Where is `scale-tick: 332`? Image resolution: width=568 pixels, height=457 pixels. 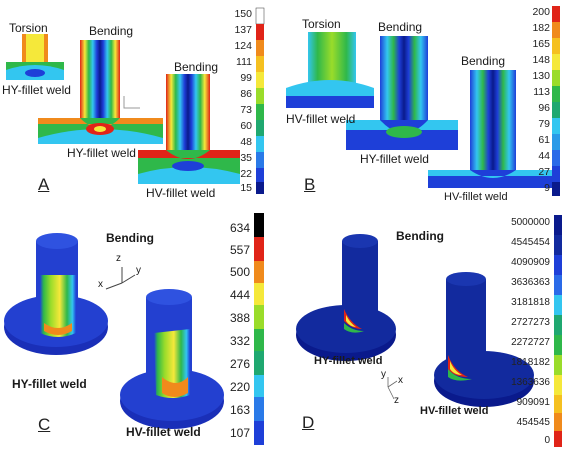
scale-tick: 332 is located at coordinates (239, 341).